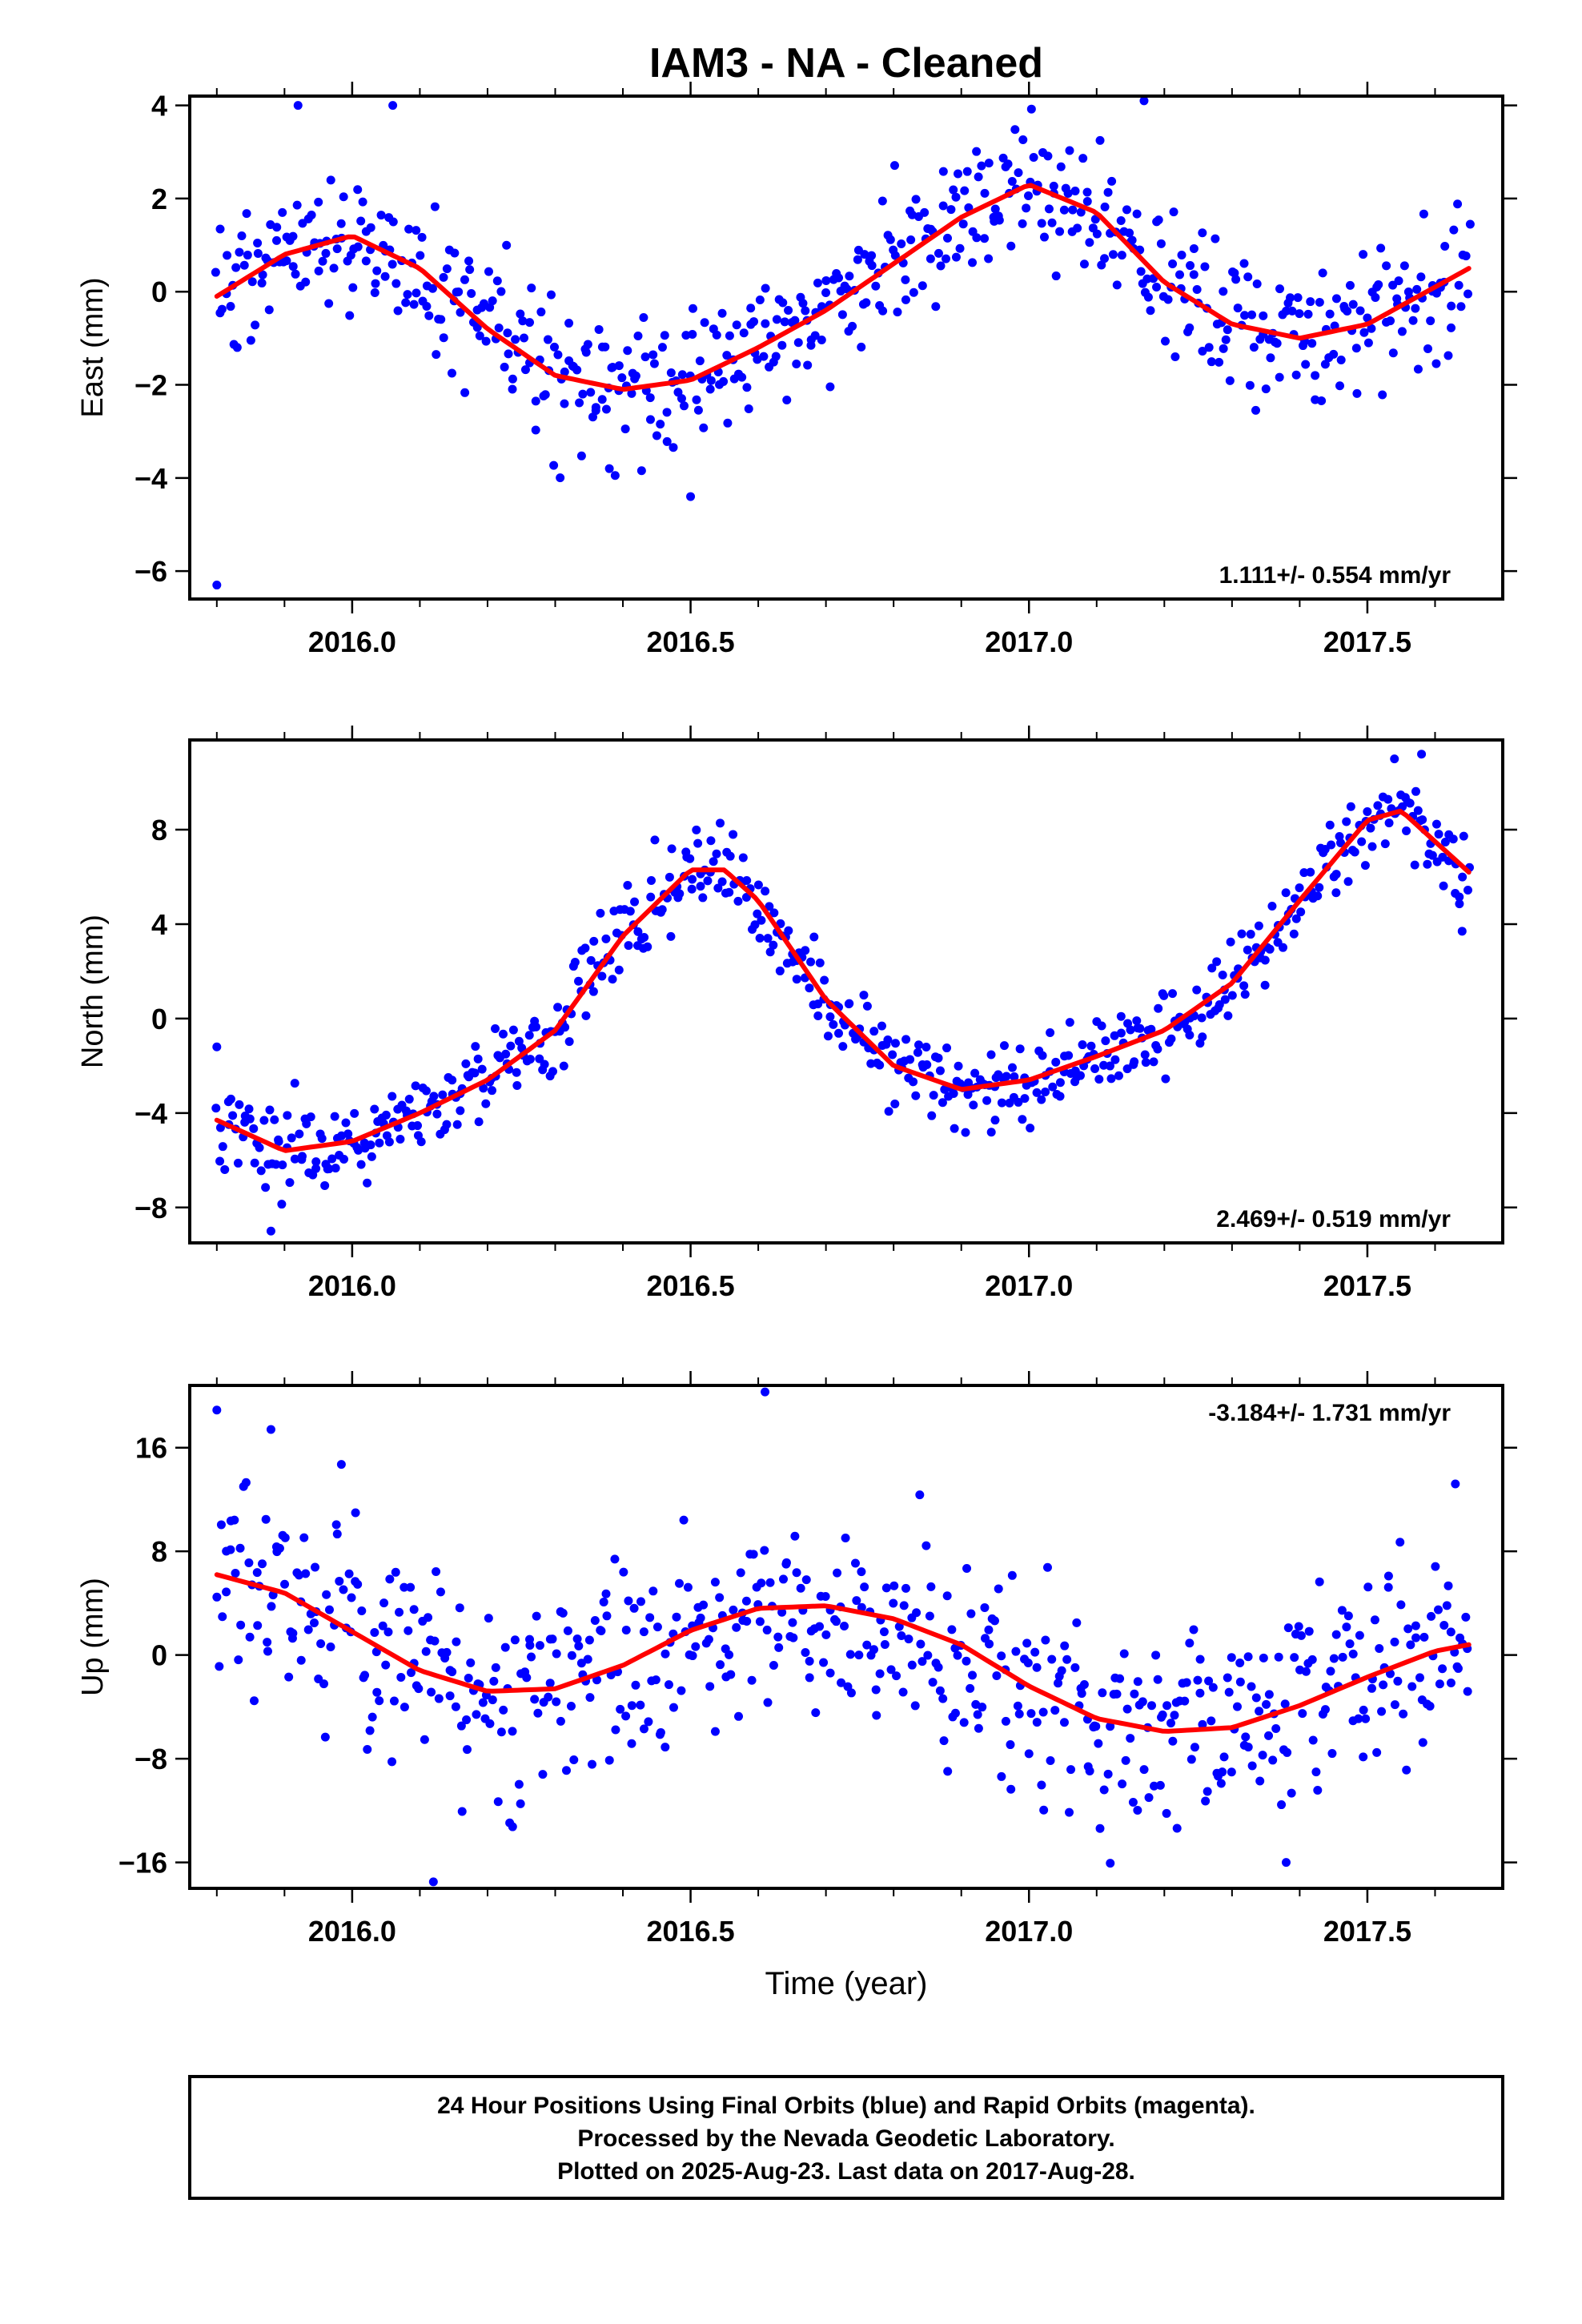  Describe the element at coordinates (151, 1448) in the screenshot. I see `up-y-tick-label: 16` at that location.